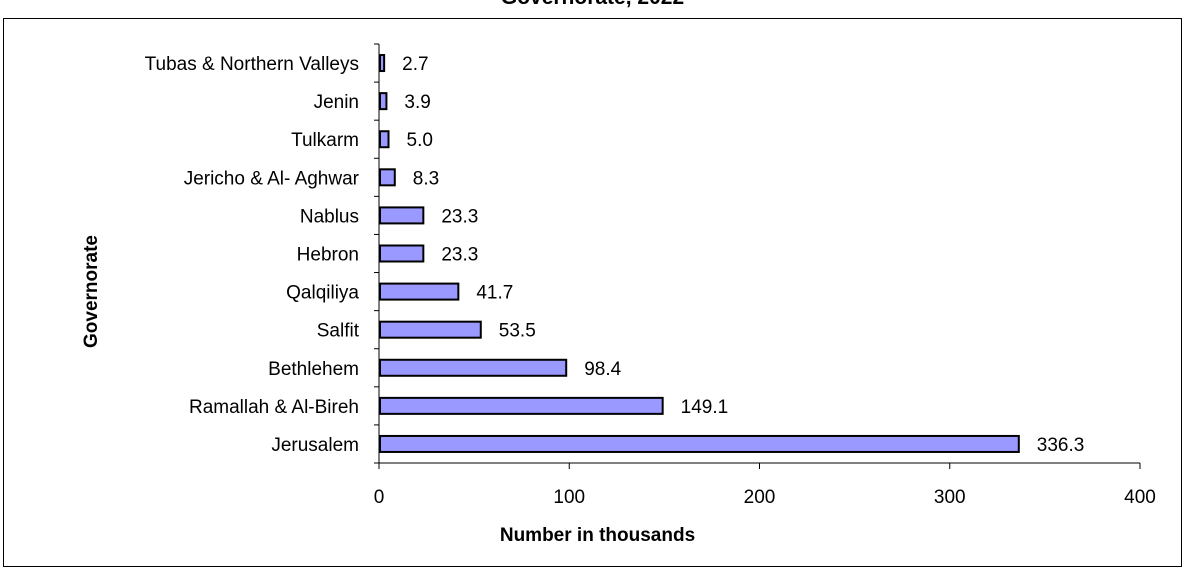  Describe the element at coordinates (91, 291) in the screenshot. I see `y-axis-title: Governorate` at that location.